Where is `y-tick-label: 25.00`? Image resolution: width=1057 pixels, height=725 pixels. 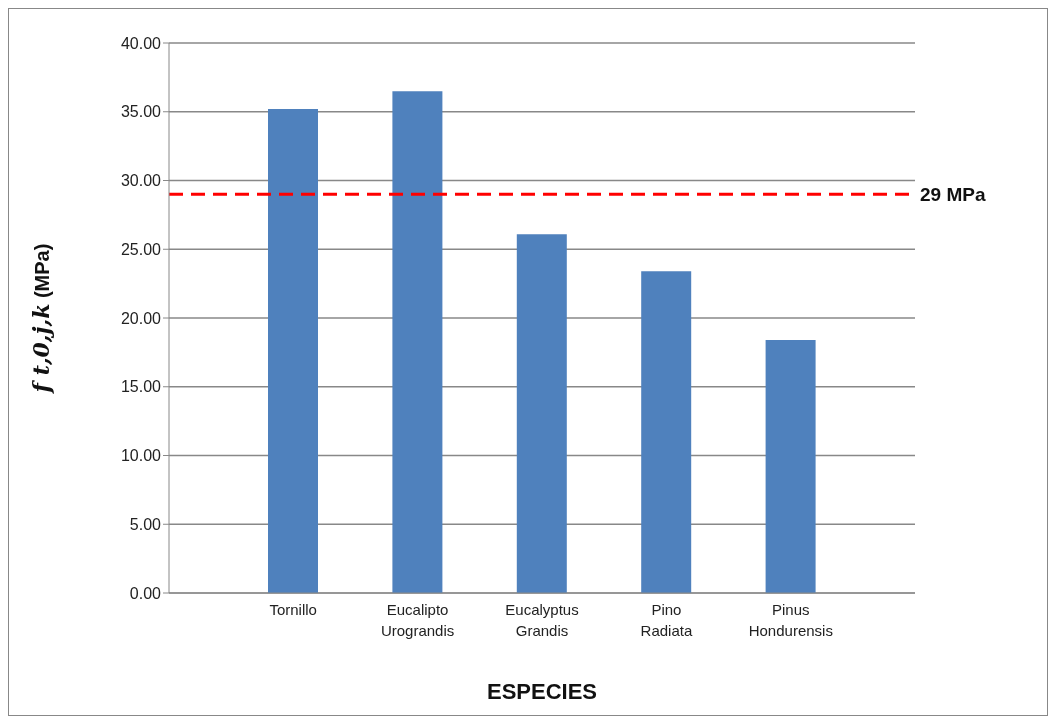
y-tick-label: 25.00 is located at coordinates (141, 249).